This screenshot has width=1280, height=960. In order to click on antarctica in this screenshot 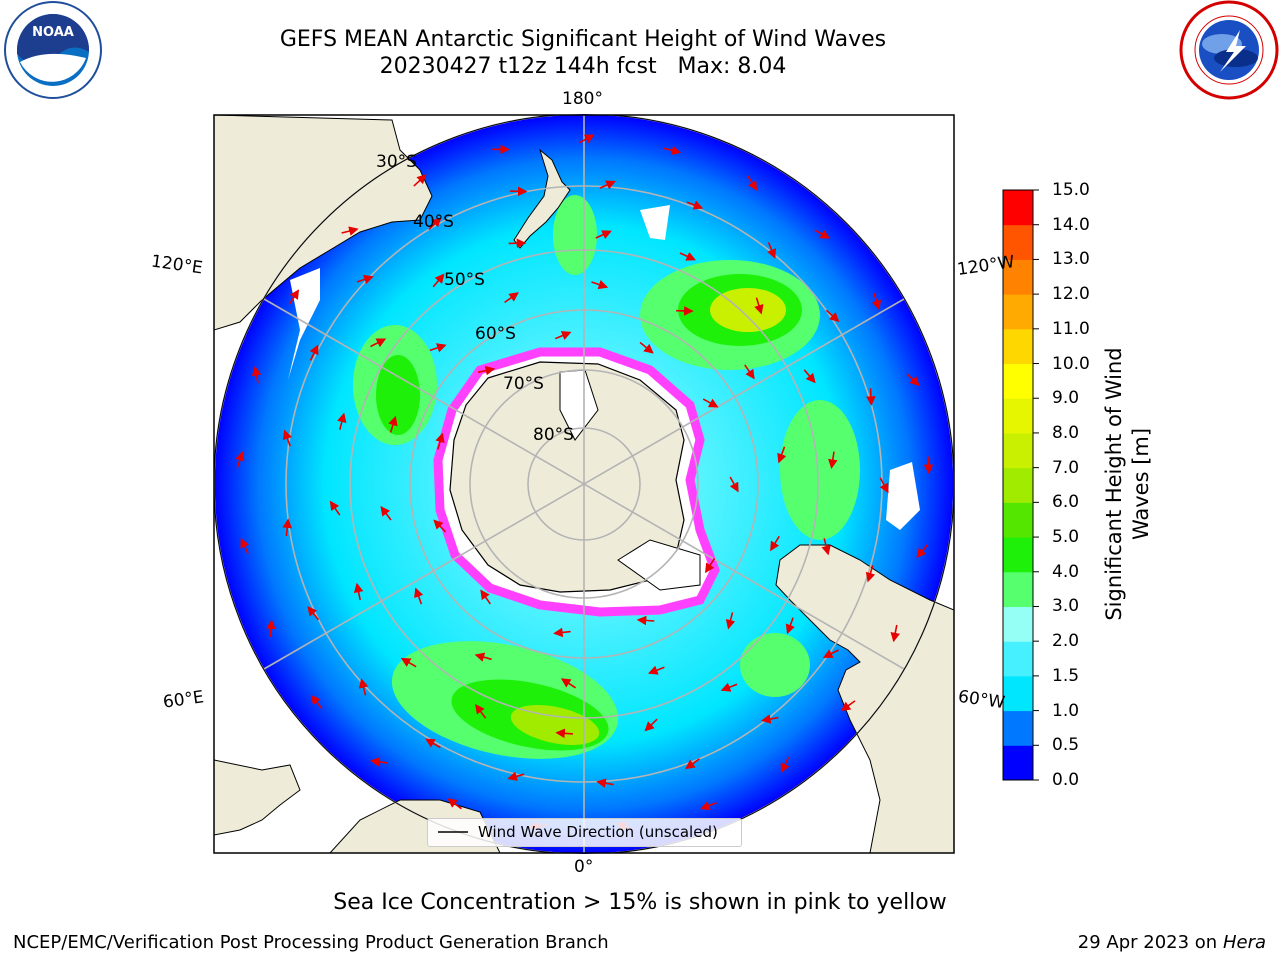, I will do `click(576, 482)`.